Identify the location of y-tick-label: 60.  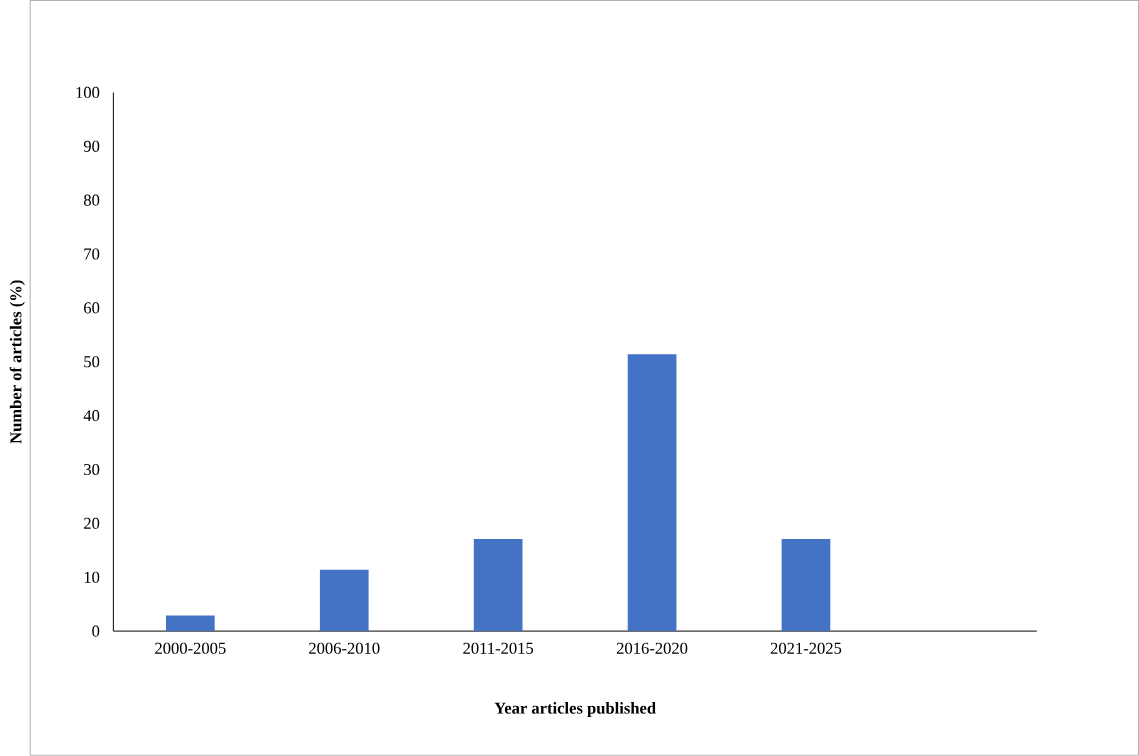
(92, 308).